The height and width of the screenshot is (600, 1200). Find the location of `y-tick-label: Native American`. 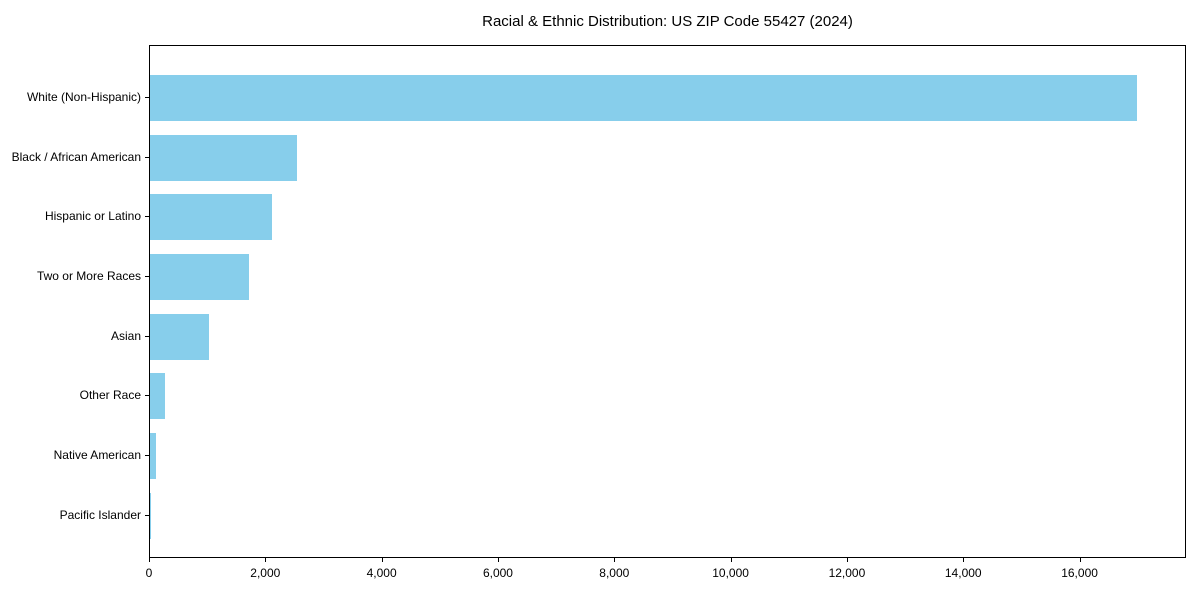

y-tick-label: Native American is located at coordinates (97, 455).